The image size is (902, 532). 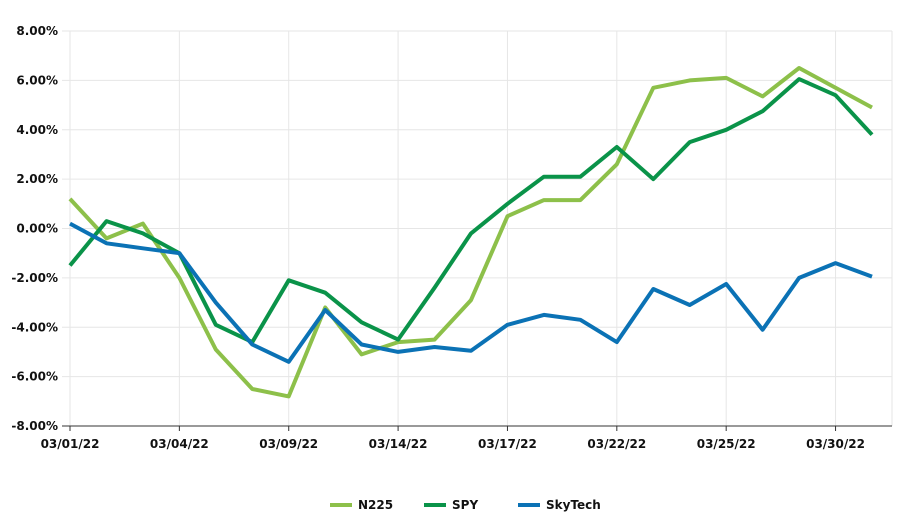 I want to click on y-tick-label: -2.00%, so click(x=34, y=278).